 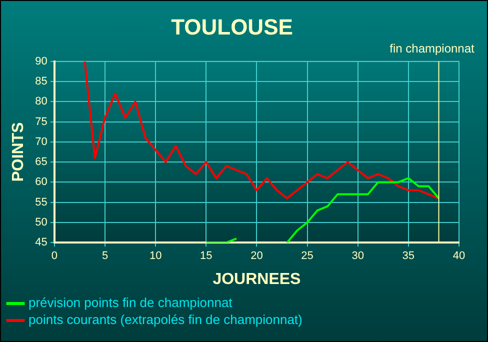 I want to click on ref-line-label: fin championnat, so click(x=433, y=49).